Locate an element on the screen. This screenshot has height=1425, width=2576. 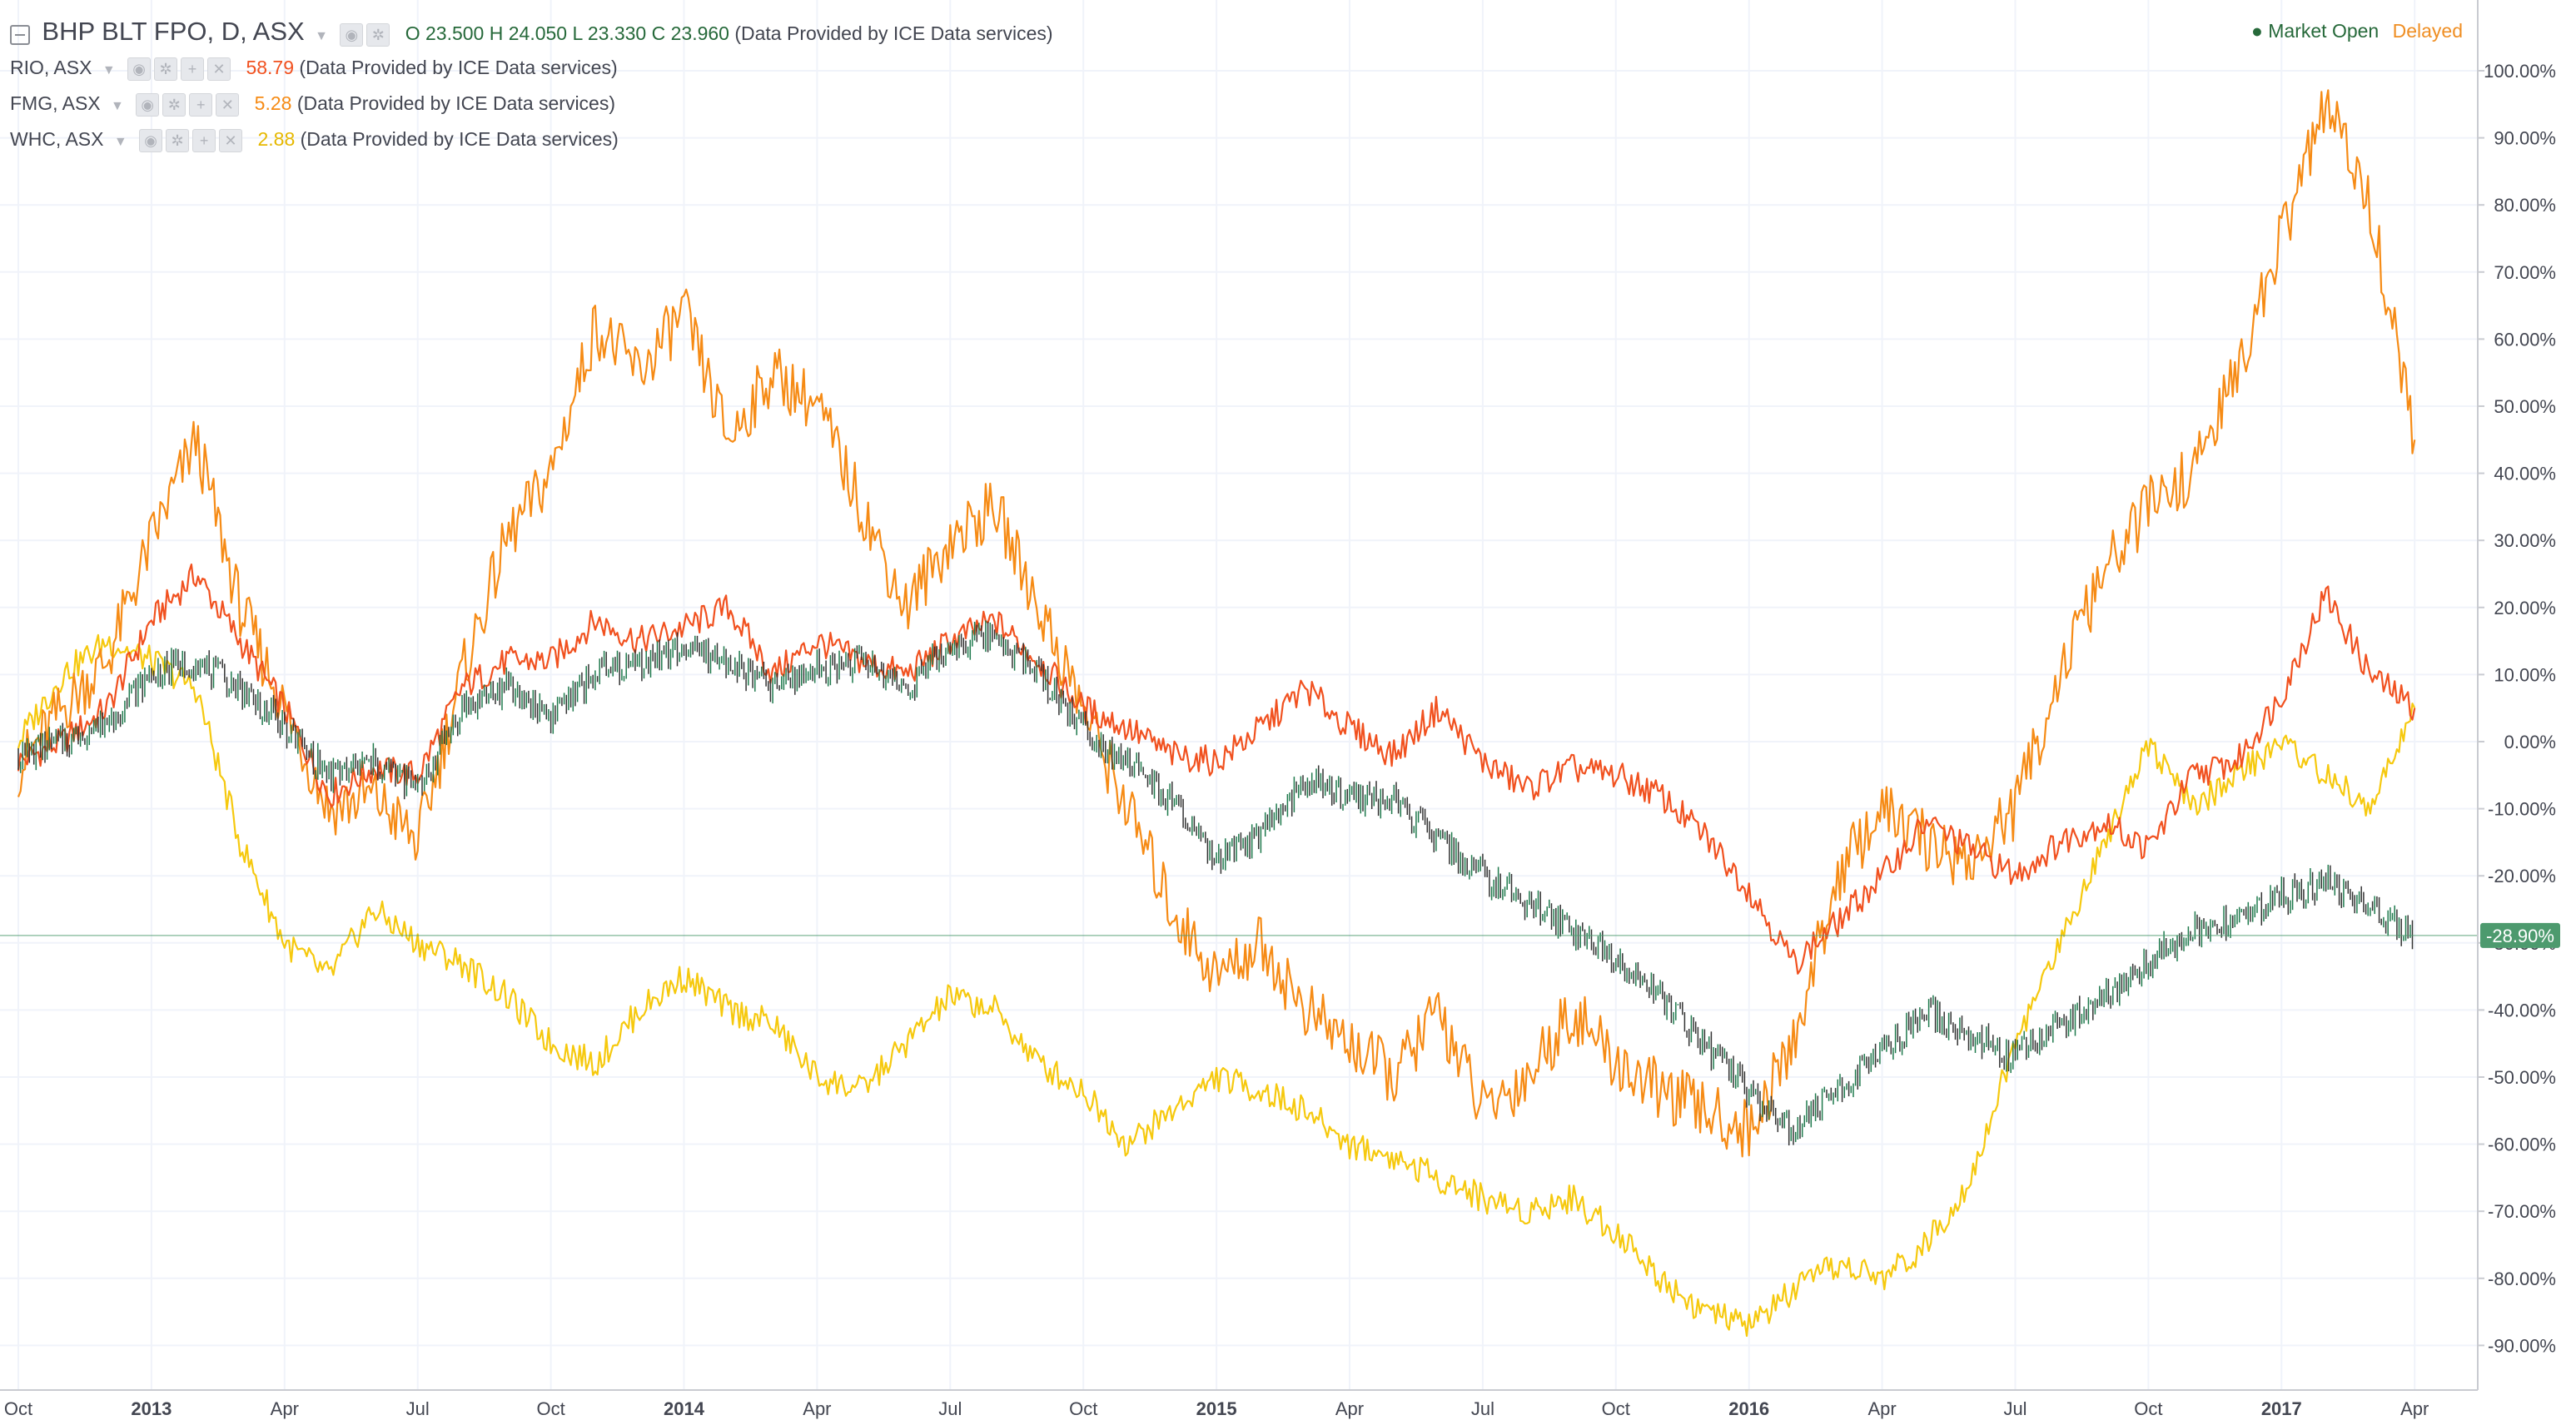
collapse-icon is located at coordinates (20, 34).